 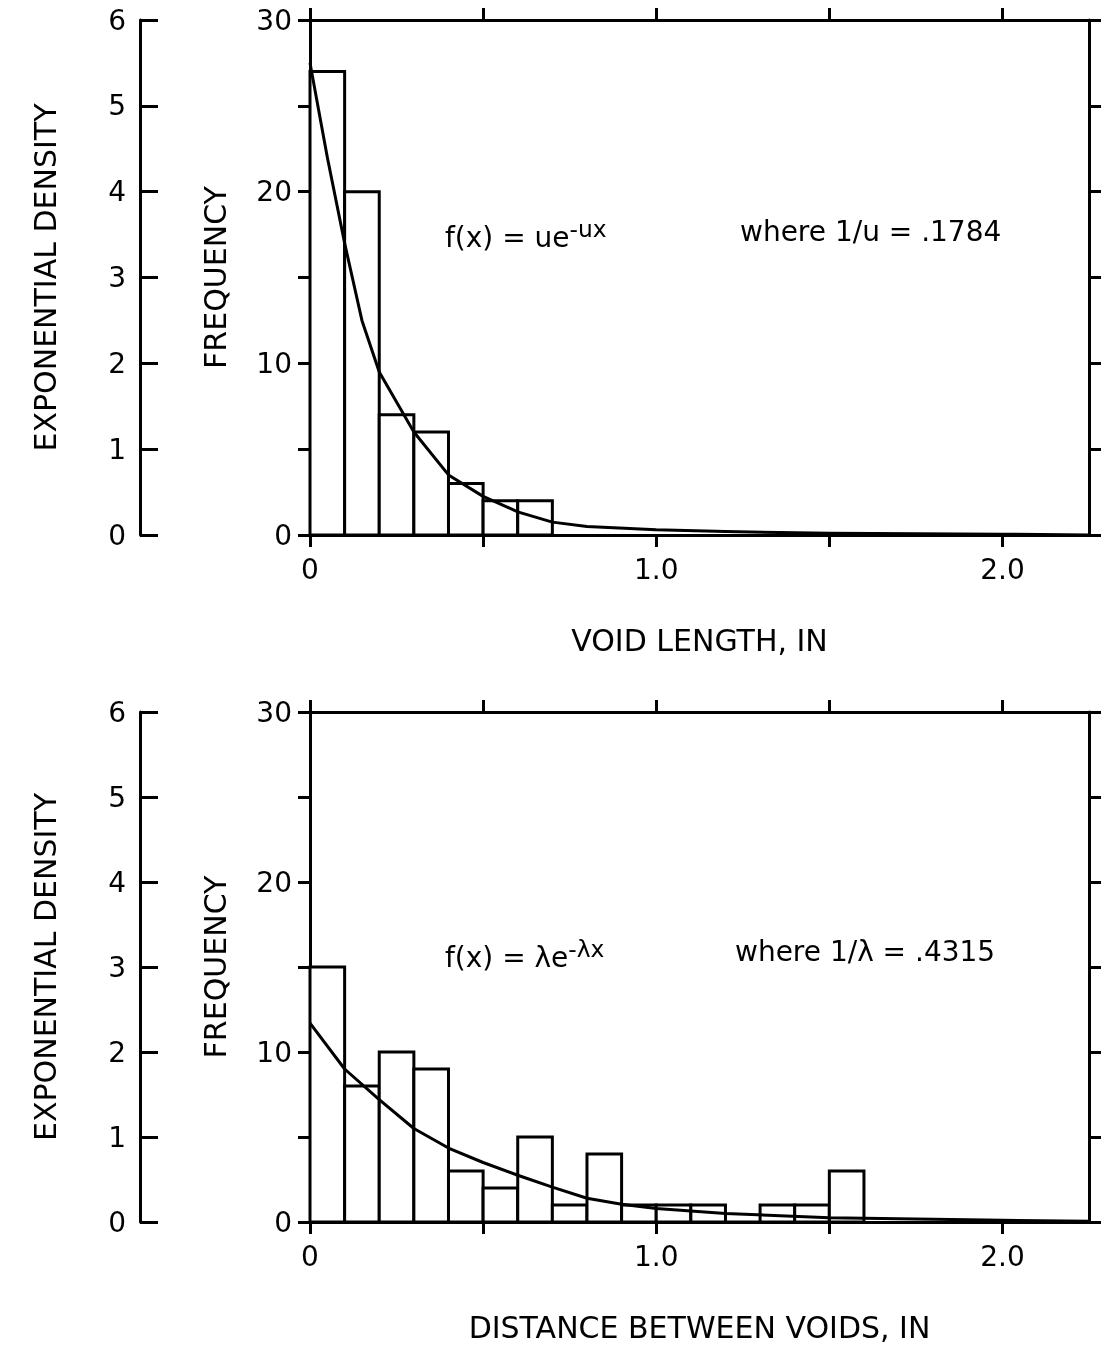 I want to click on x-axis-title: DISTANCE BETWEEN VOIDS, IN, so click(x=699, y=1327).